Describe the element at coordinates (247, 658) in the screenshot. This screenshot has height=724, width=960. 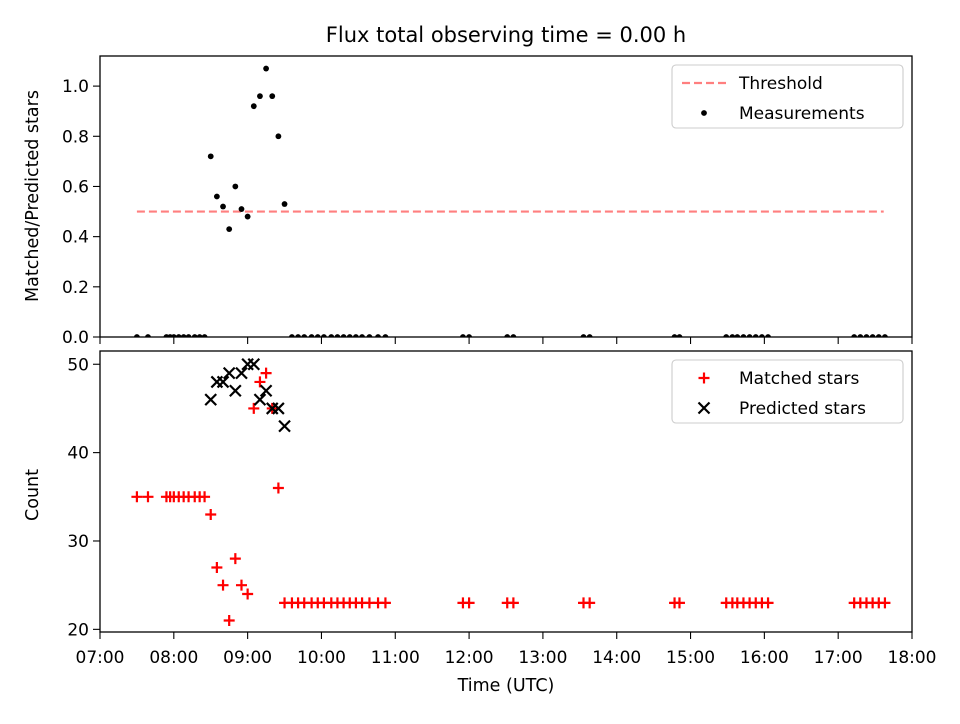
I see `x-tick-label: 09:00` at that location.